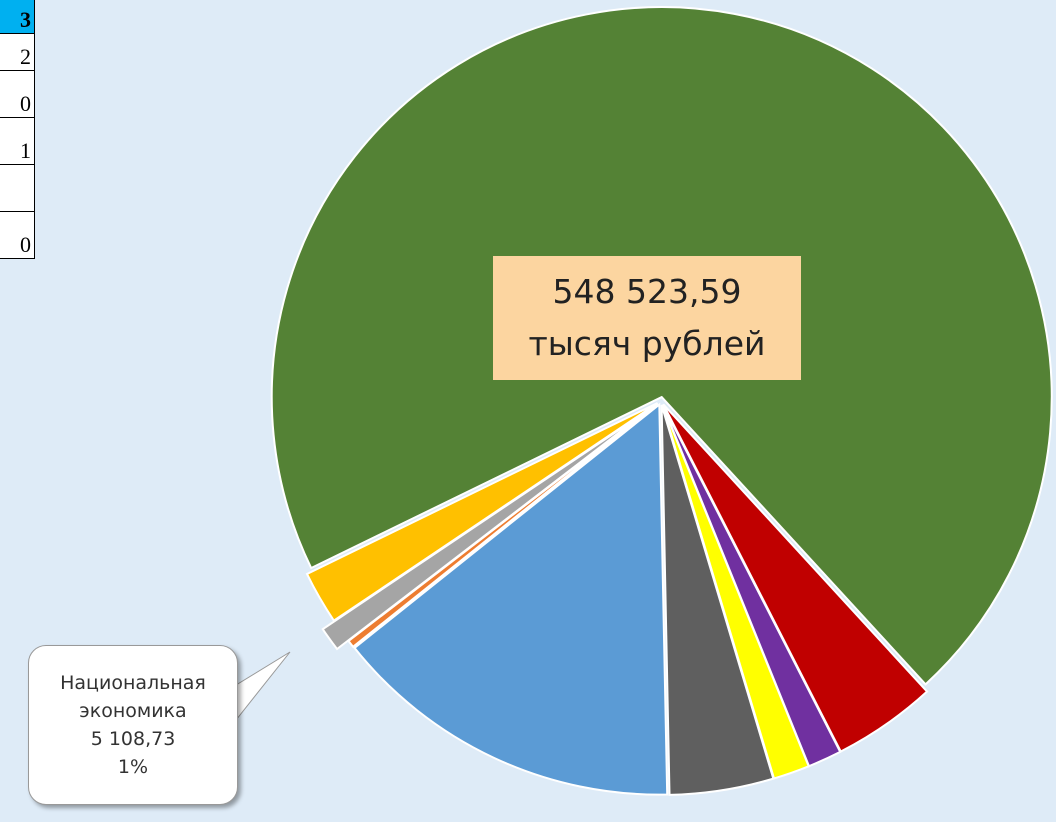  I want to click on category-label: Национальная экономика, so click(133, 697).